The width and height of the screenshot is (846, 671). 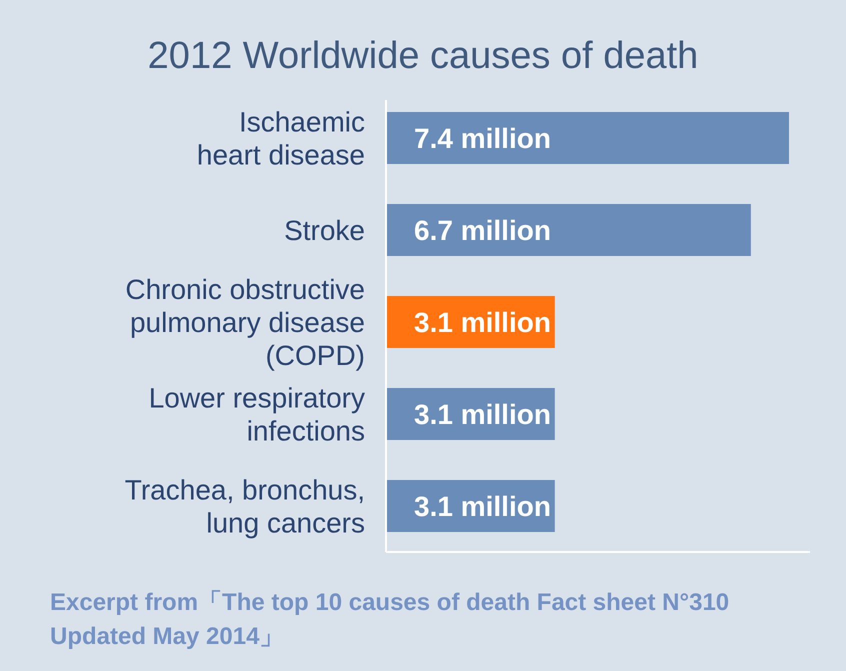 I want to click on data-label: 7.4 million, so click(x=482, y=138).